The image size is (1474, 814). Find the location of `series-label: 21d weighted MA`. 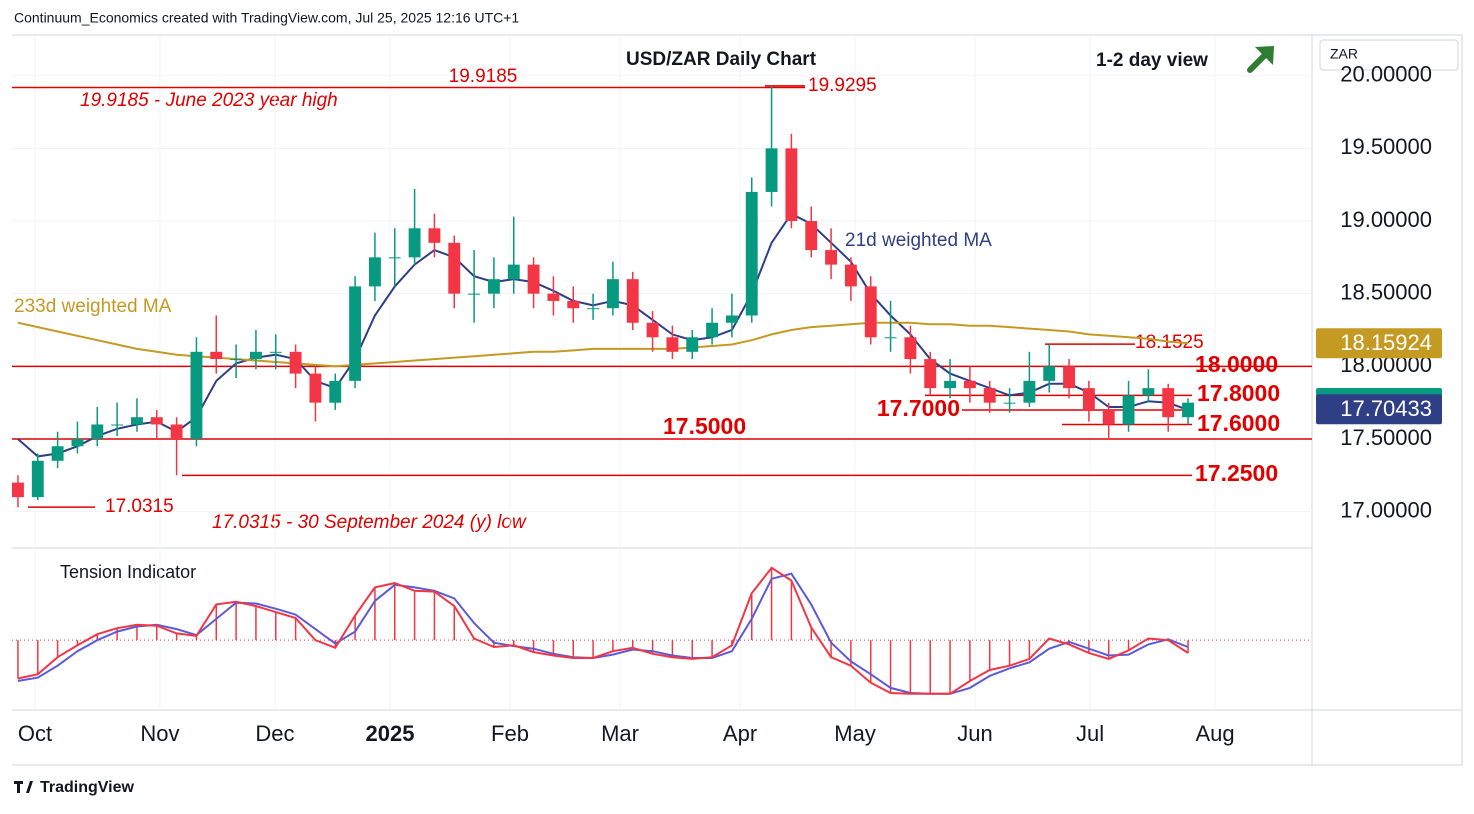

series-label: 21d weighted MA is located at coordinates (918, 240).